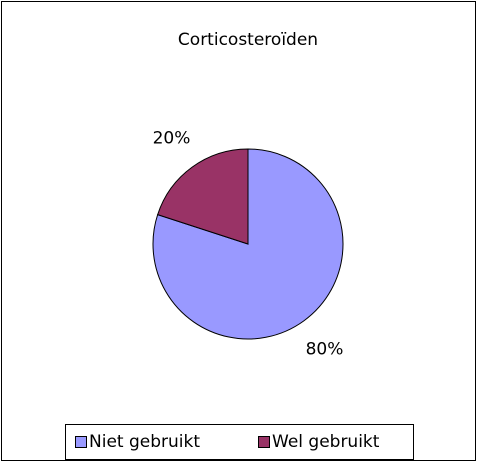 This screenshot has height=463, width=478. What do you see at coordinates (248, 40) in the screenshot?
I see `chart-title: Corticosteroïden` at bounding box center [248, 40].